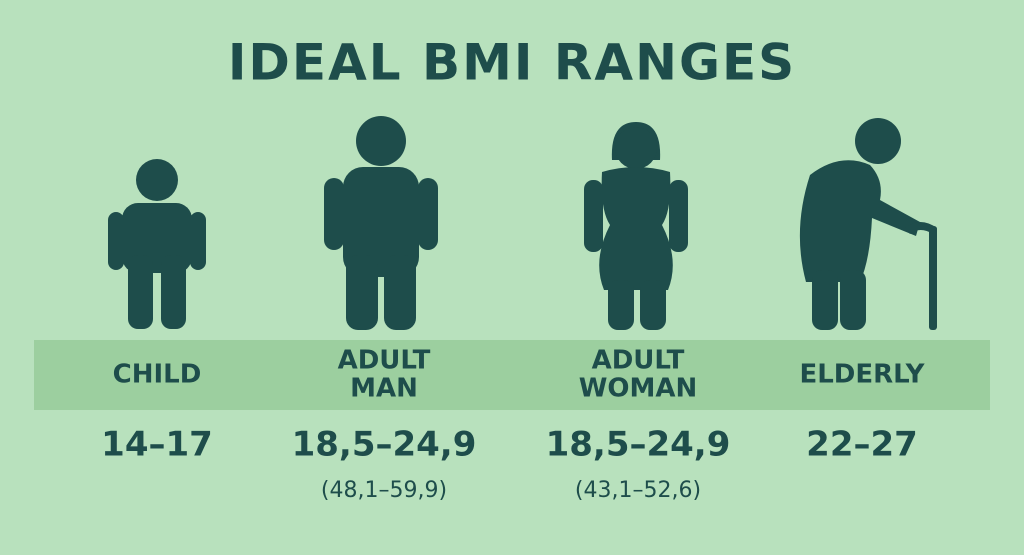 The width and height of the screenshot is (1024, 555). I want to click on woman-figure, so click(636, 226).